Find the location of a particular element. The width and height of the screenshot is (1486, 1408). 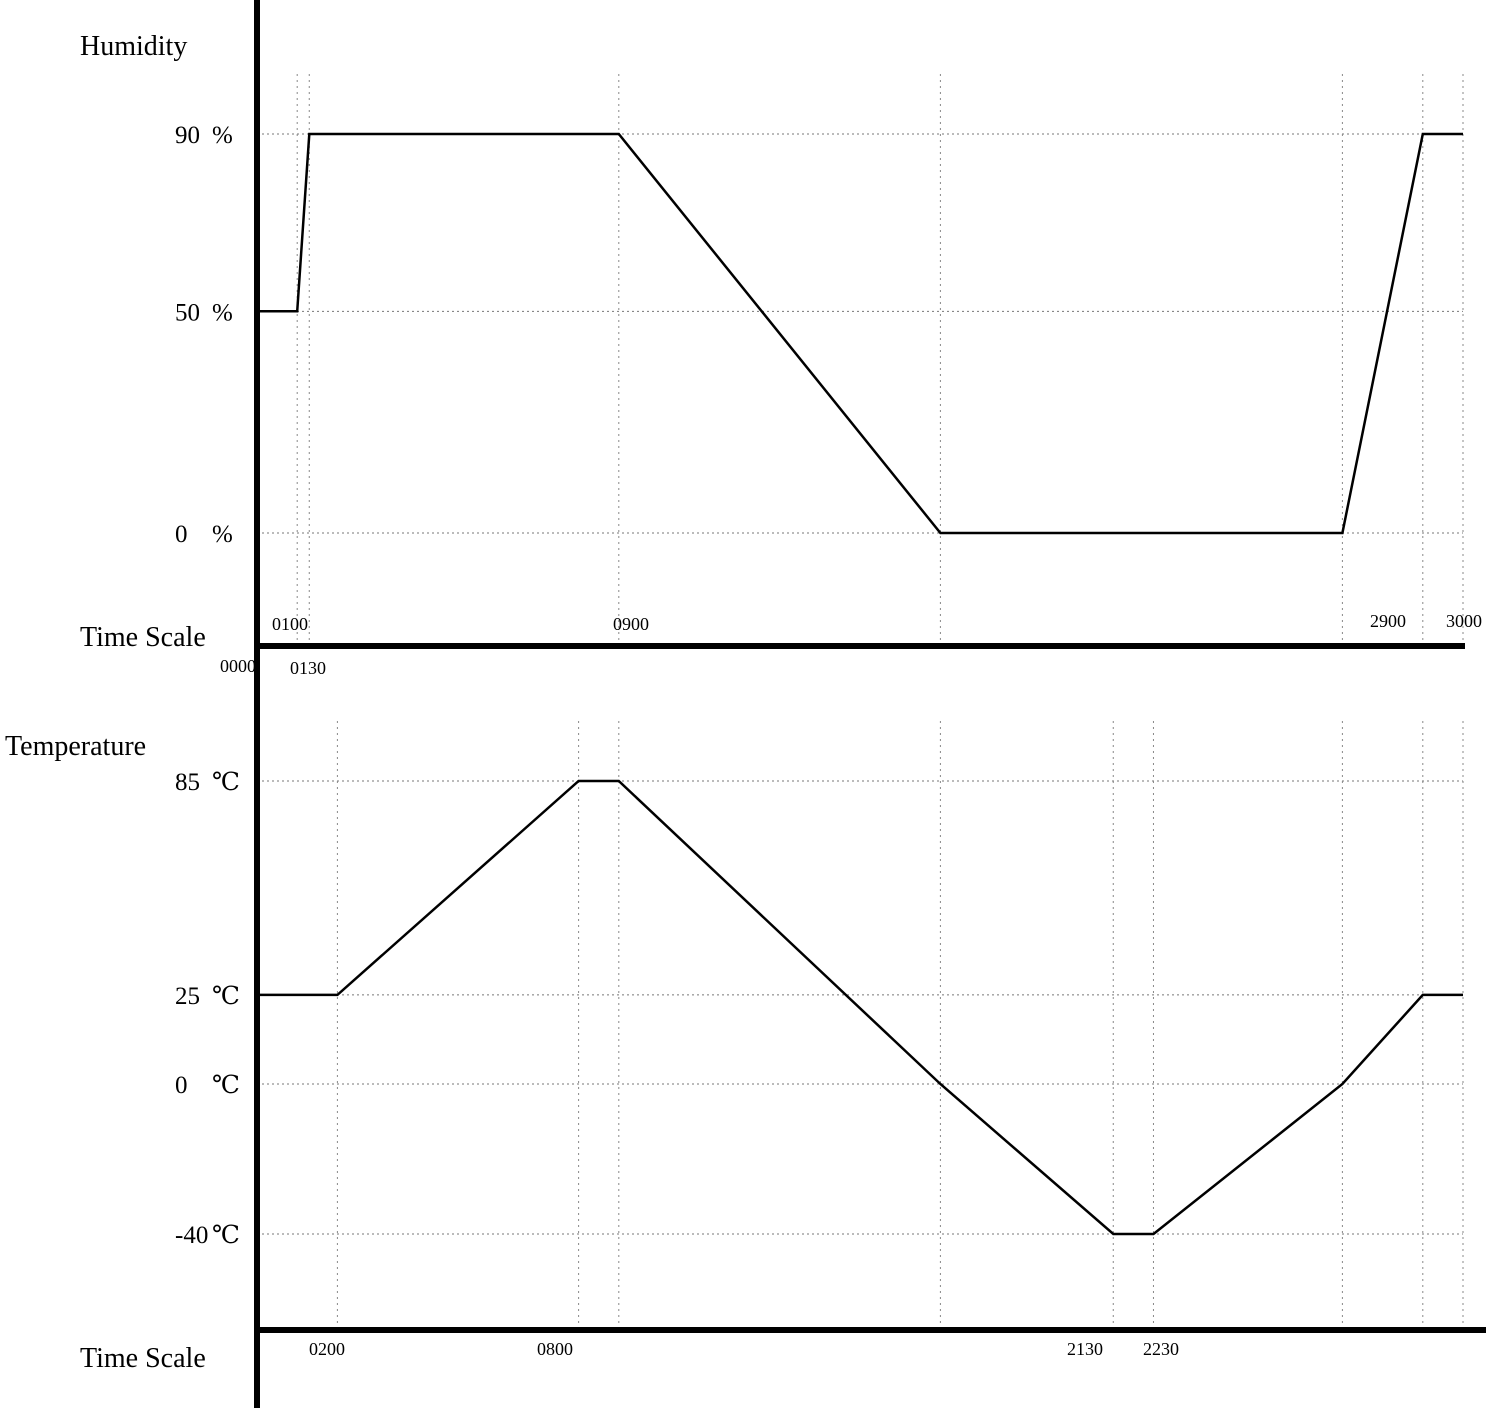

temperature-x-tick-label: 2230 is located at coordinates (1161, 1349).